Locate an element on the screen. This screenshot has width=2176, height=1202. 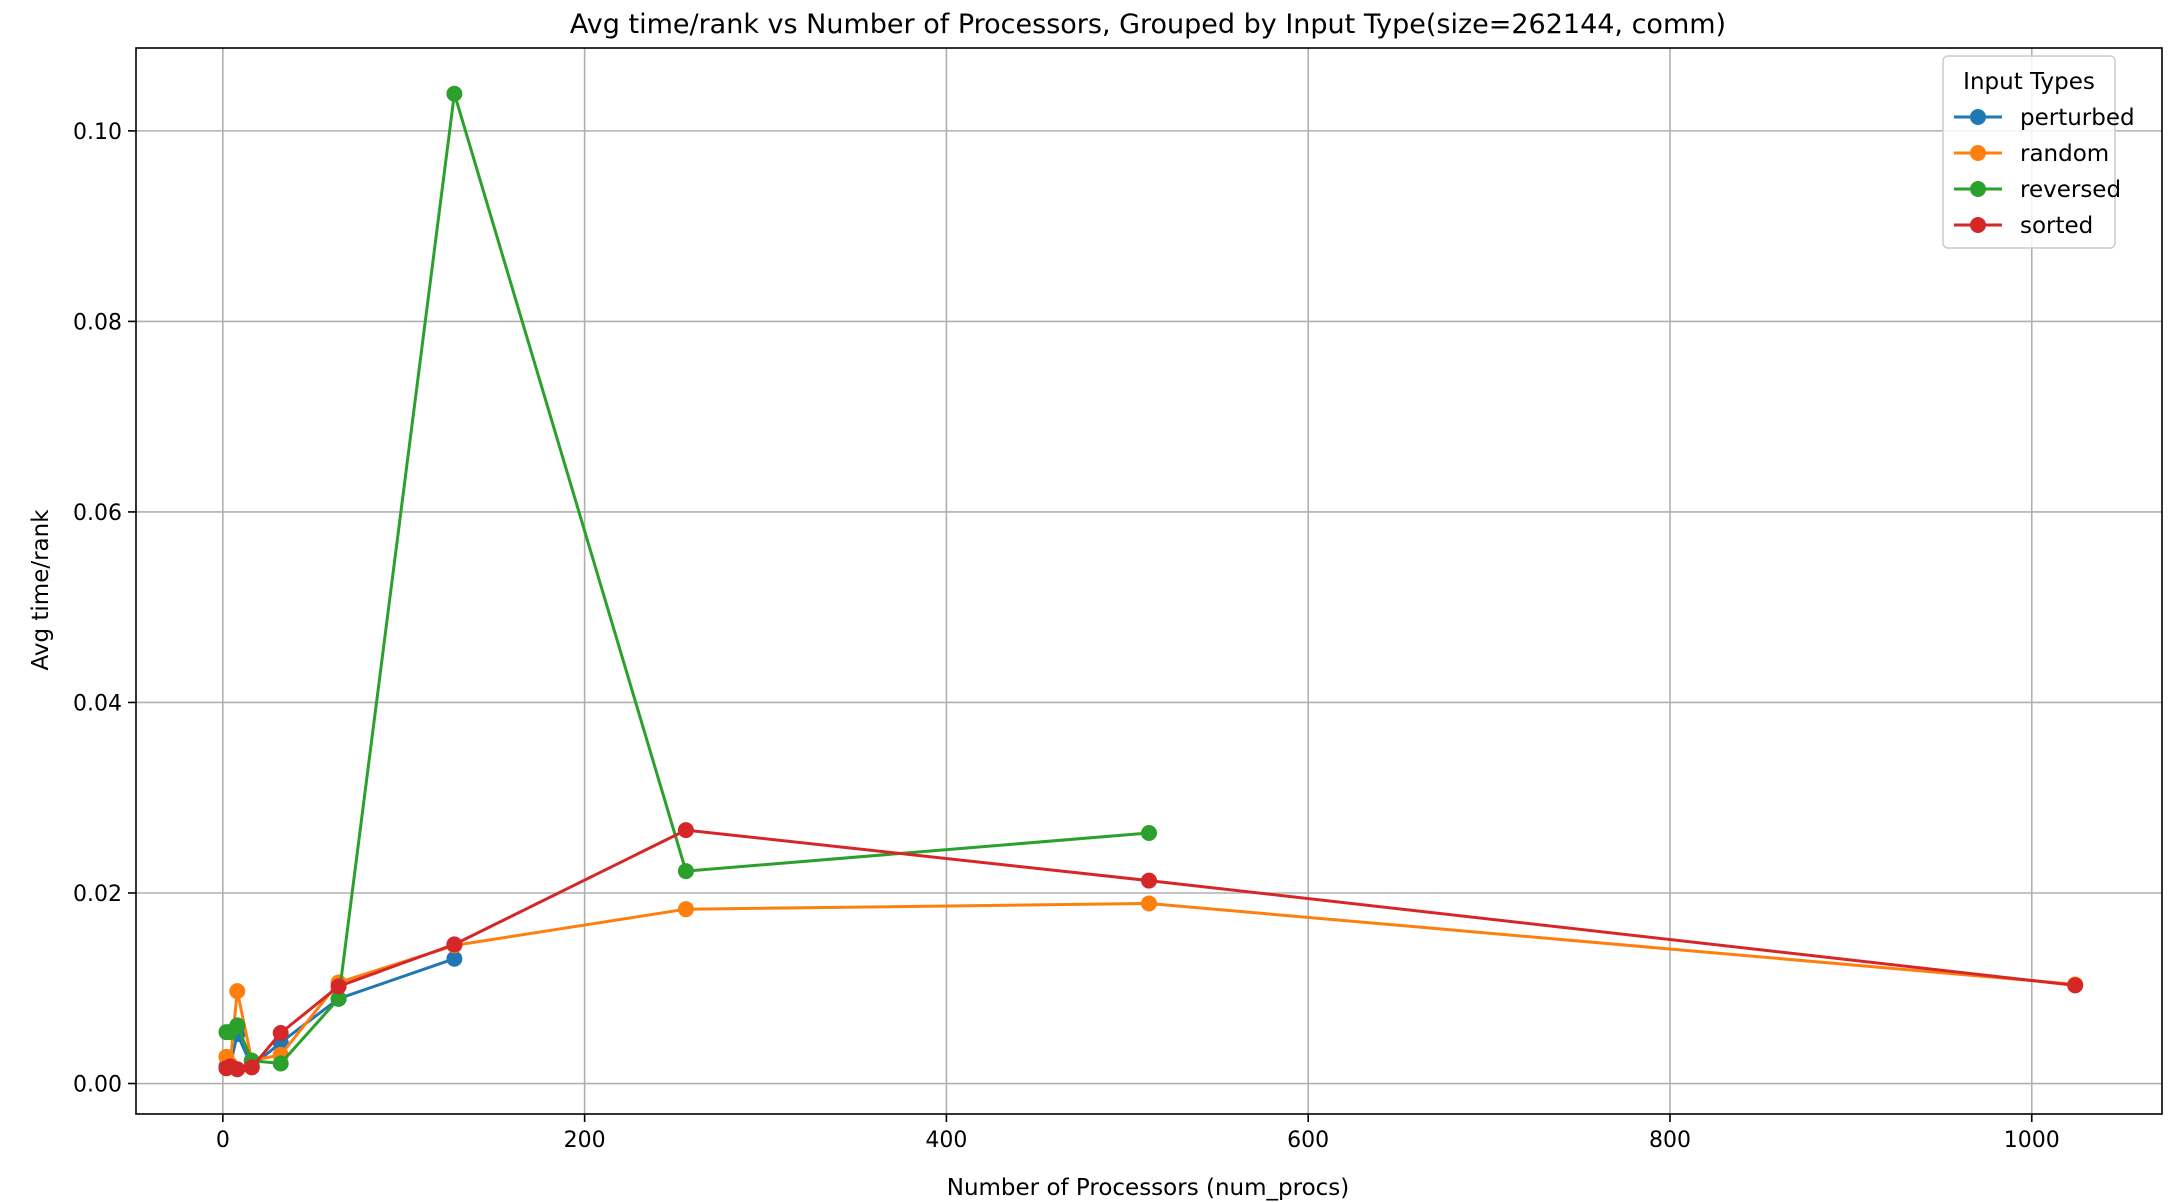
legend-box is located at coordinates (2029, 152).